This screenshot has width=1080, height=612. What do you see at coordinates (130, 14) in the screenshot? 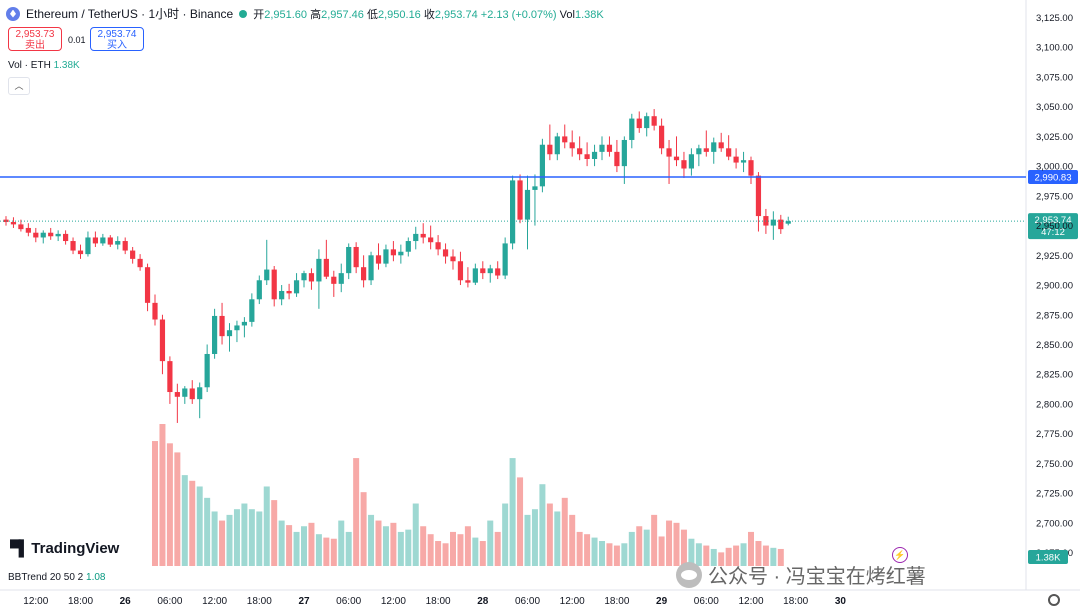
I see `symbol-title: Ethereum / TetherUS · 1小时 · Binance` at bounding box center [130, 14].